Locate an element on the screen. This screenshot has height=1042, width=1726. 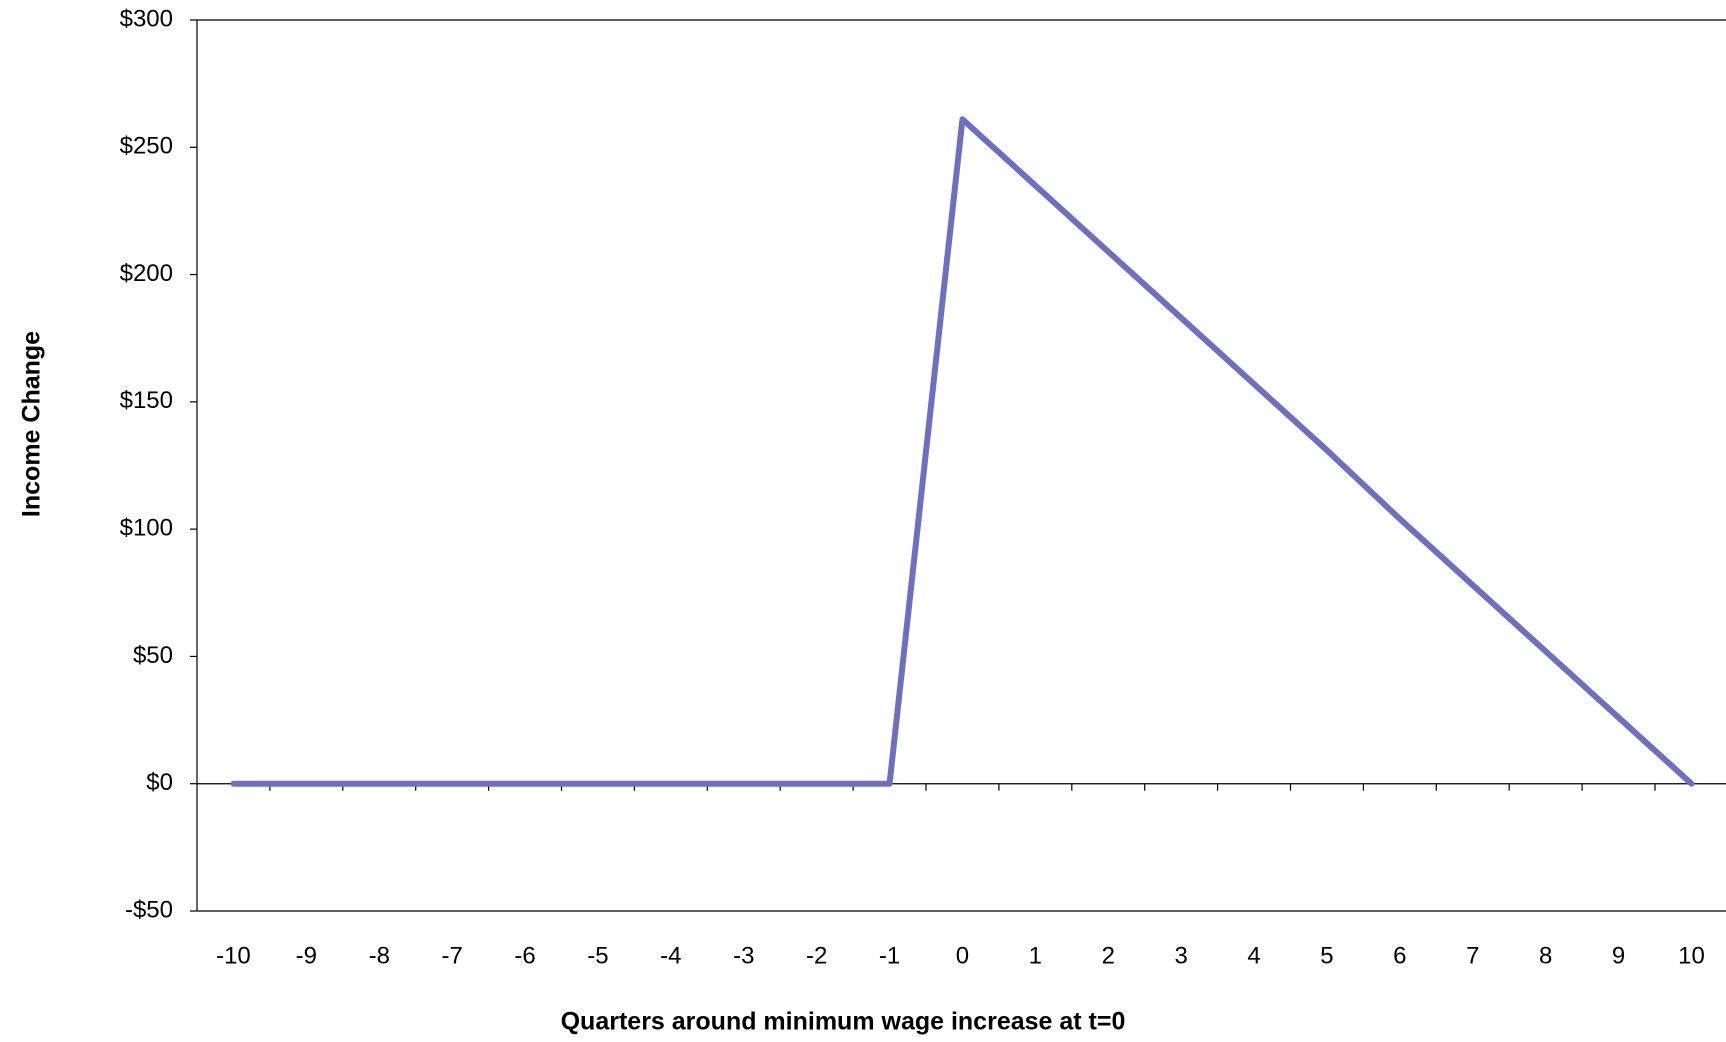
x-tick-label: -3 is located at coordinates (743, 955).